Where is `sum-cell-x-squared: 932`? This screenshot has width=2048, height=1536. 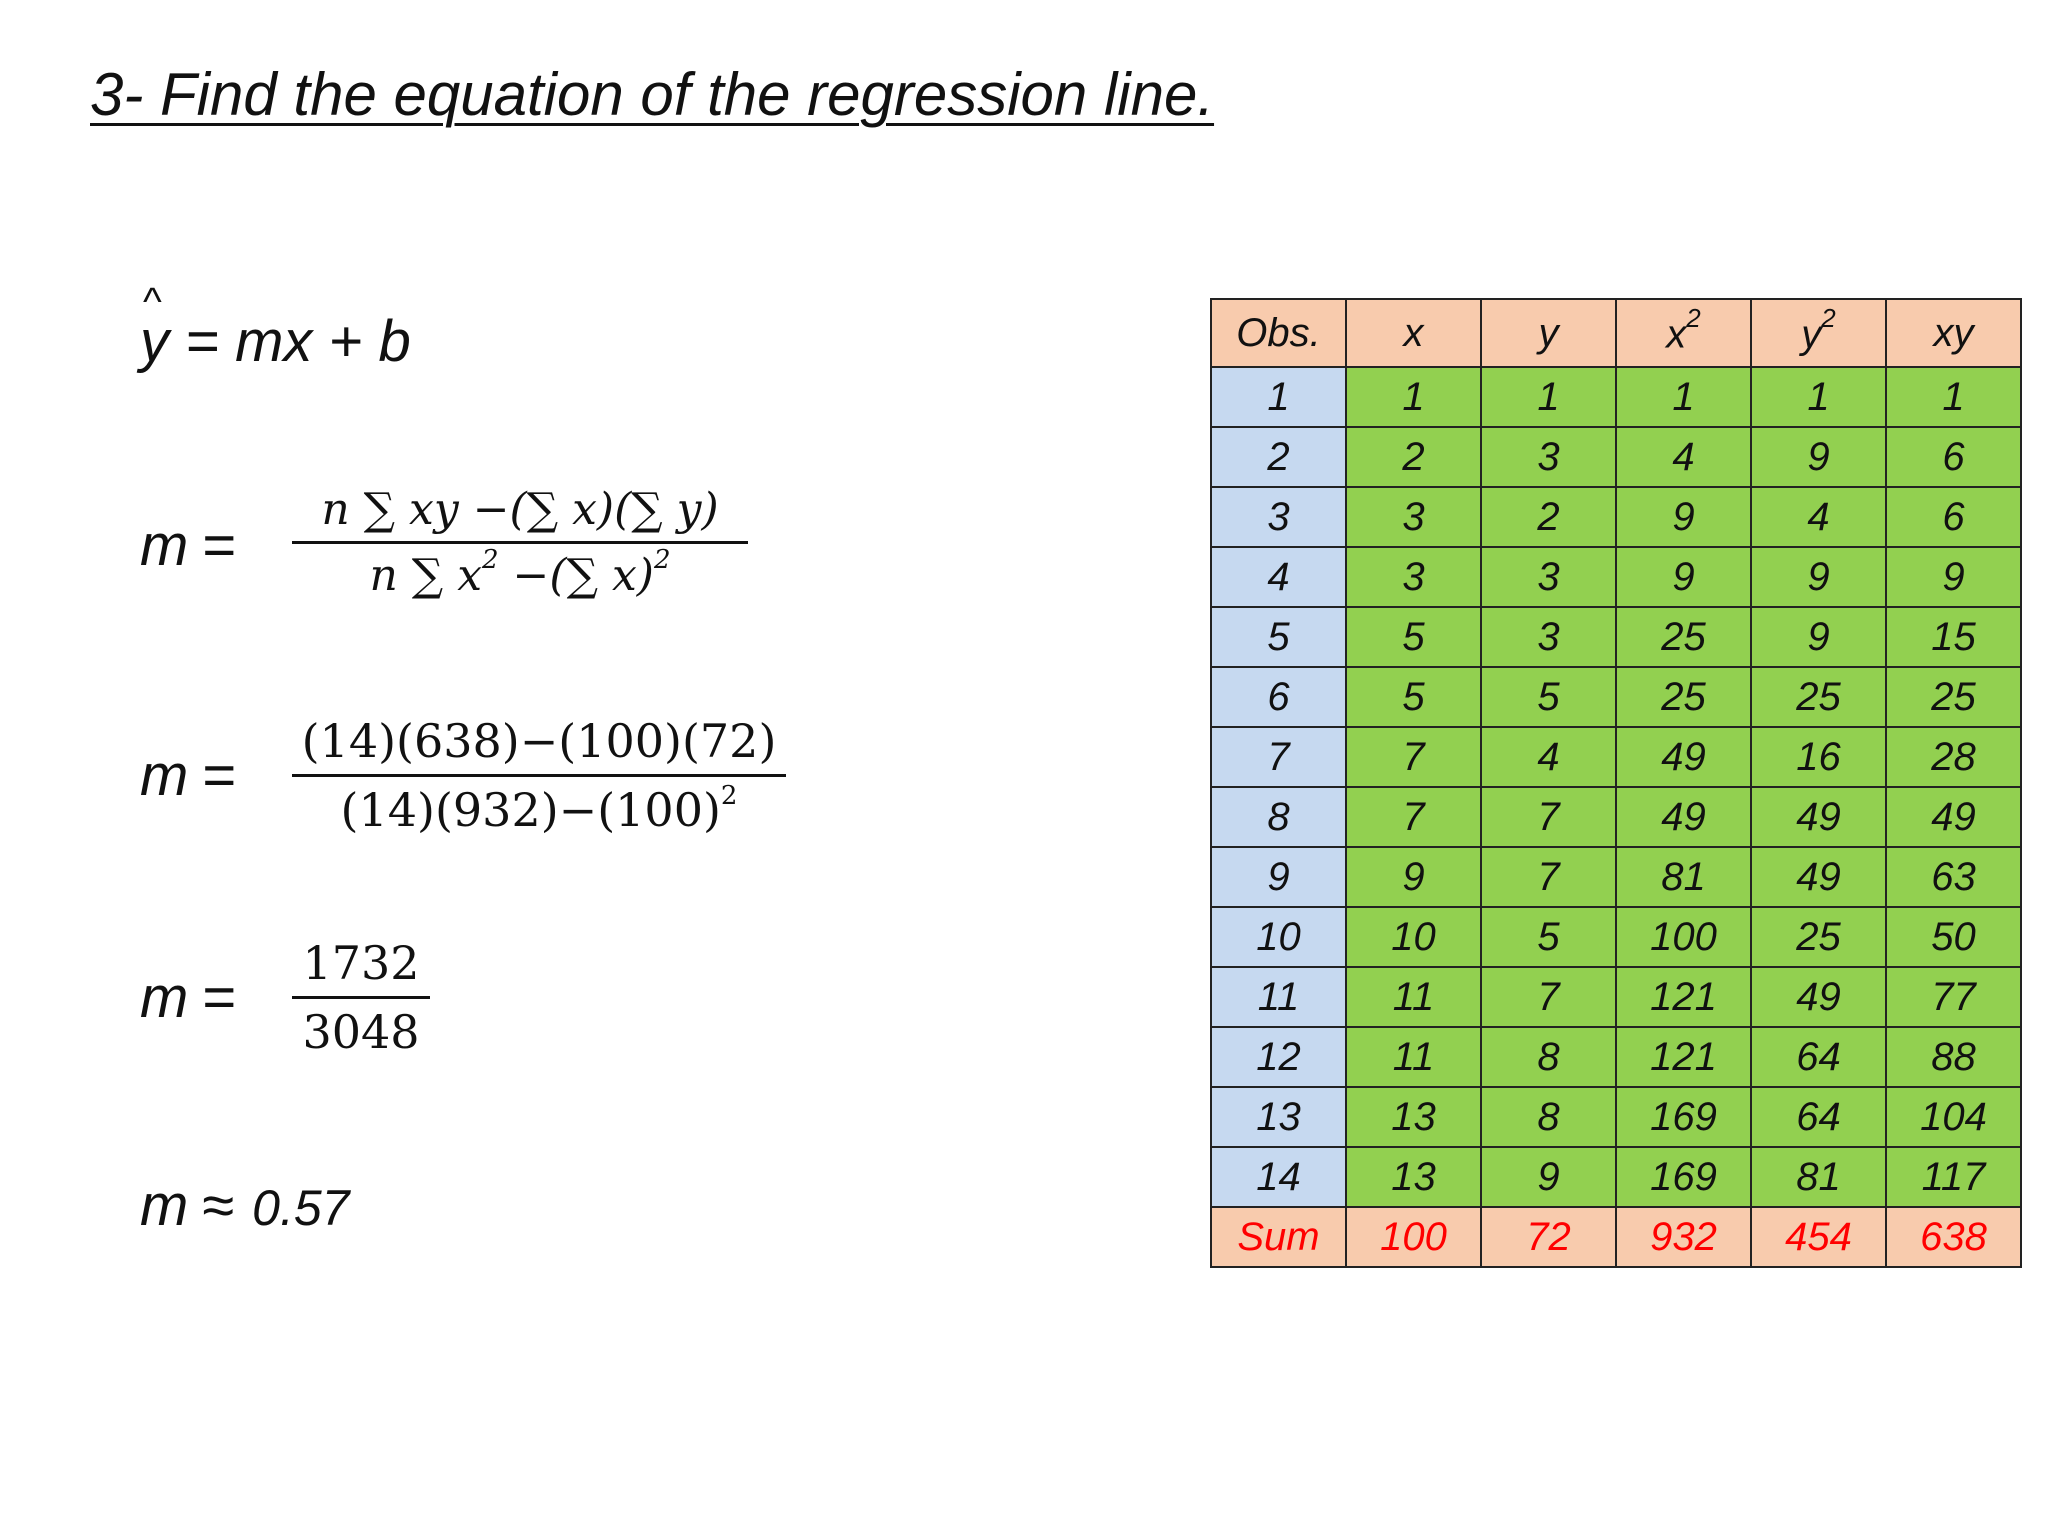
sum-cell-x-squared: 932 is located at coordinates (1683, 1237).